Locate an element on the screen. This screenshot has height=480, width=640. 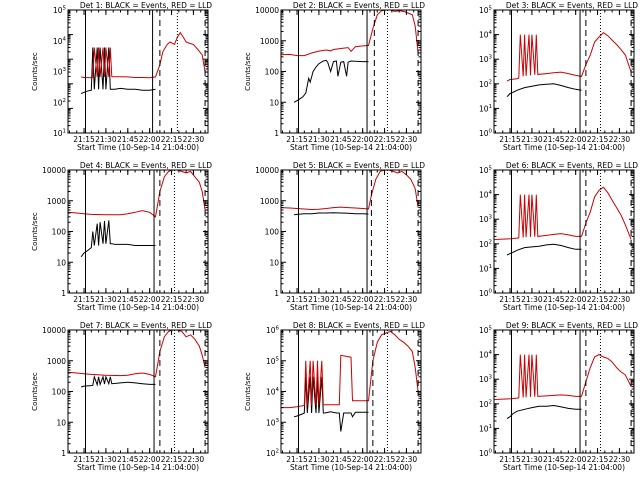
chart-title: Det 9: BLACK = Events, RED = LLD is located at coordinates (572, 325).